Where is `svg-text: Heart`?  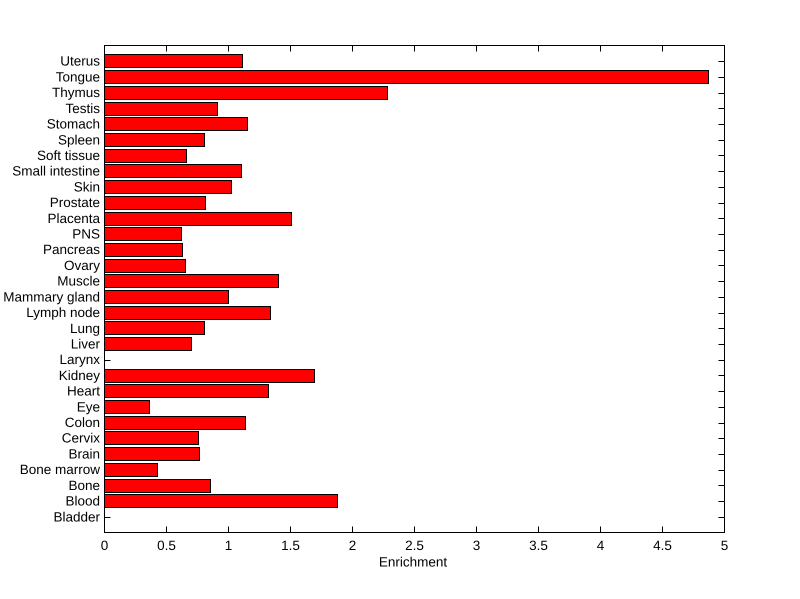 svg-text: Heart is located at coordinates (83, 391).